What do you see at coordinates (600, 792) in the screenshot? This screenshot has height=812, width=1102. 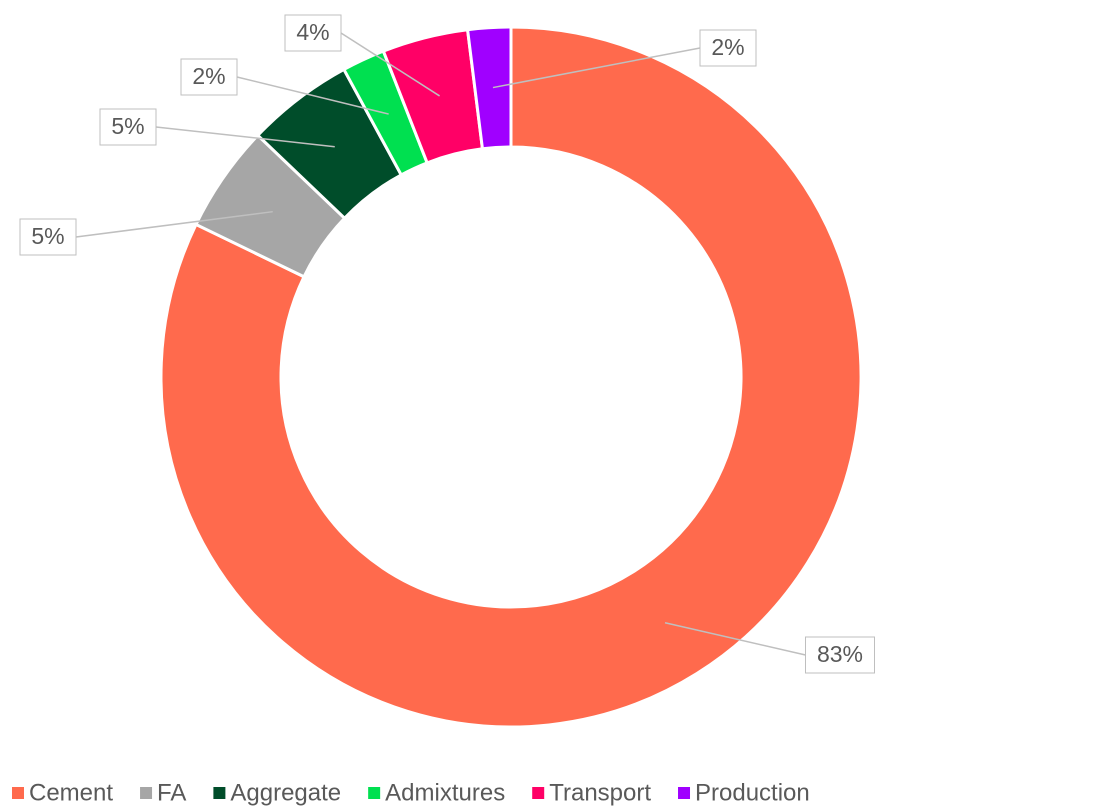 I see `legend-label: Transport` at bounding box center [600, 792].